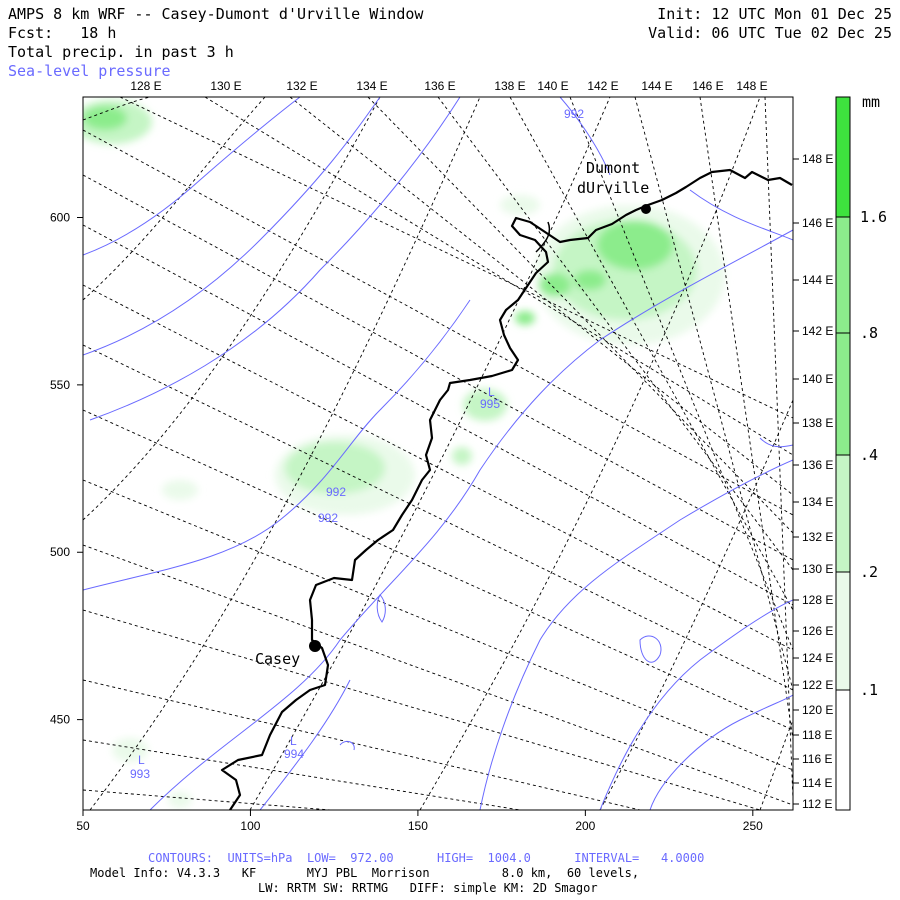 Image resolution: width=900 pixels, height=900 pixels. What do you see at coordinates (817, 631) in the screenshot?
I see `right-lon-label: 126 E` at bounding box center [817, 631].